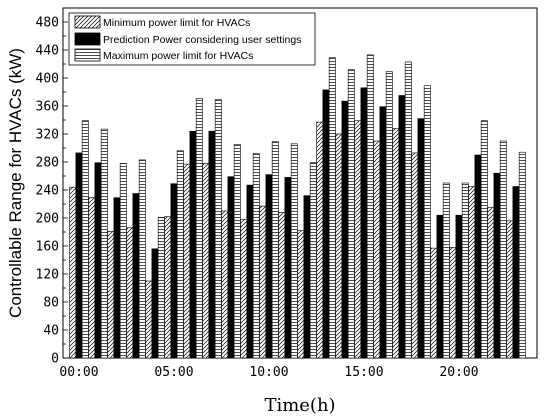 Image resolution: width=550 pixels, height=419 pixels. I want to click on x-axis: 00:00 05:00 10:00 15:00 20:00, so click(288, 366).